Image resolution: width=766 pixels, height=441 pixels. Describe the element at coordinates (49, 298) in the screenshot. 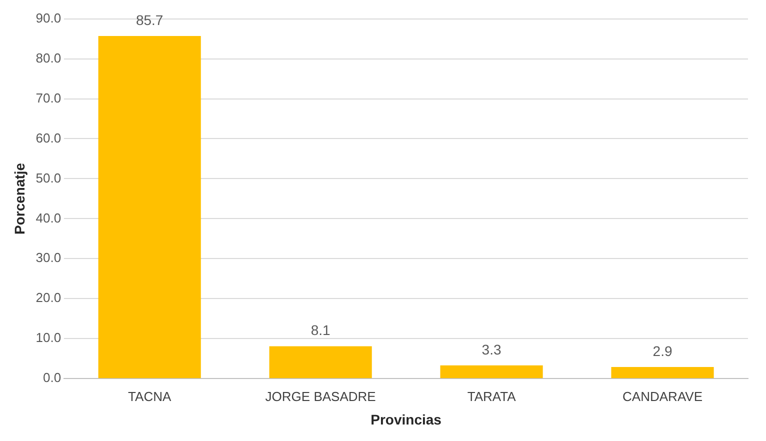

I see `y-tick-label: 20.0` at that location.